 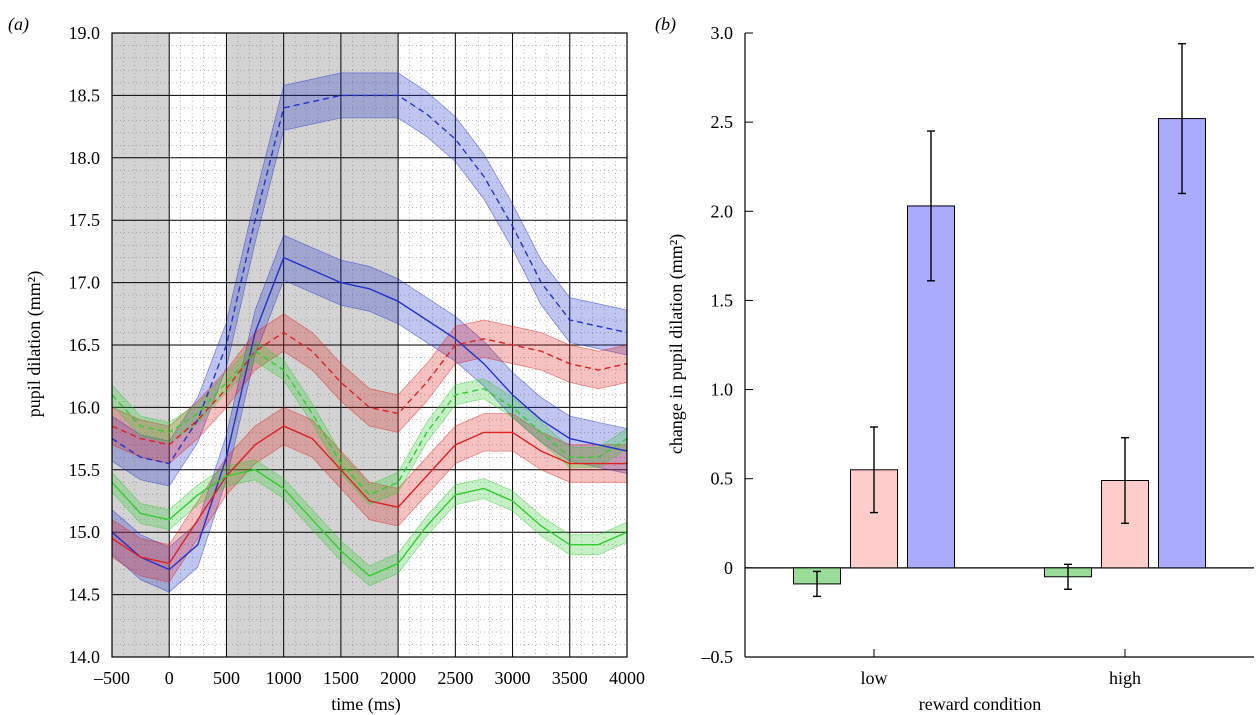 What do you see at coordinates (85, 407) in the screenshot?
I see `panel-a-y-tick-label: 16.0` at bounding box center [85, 407].